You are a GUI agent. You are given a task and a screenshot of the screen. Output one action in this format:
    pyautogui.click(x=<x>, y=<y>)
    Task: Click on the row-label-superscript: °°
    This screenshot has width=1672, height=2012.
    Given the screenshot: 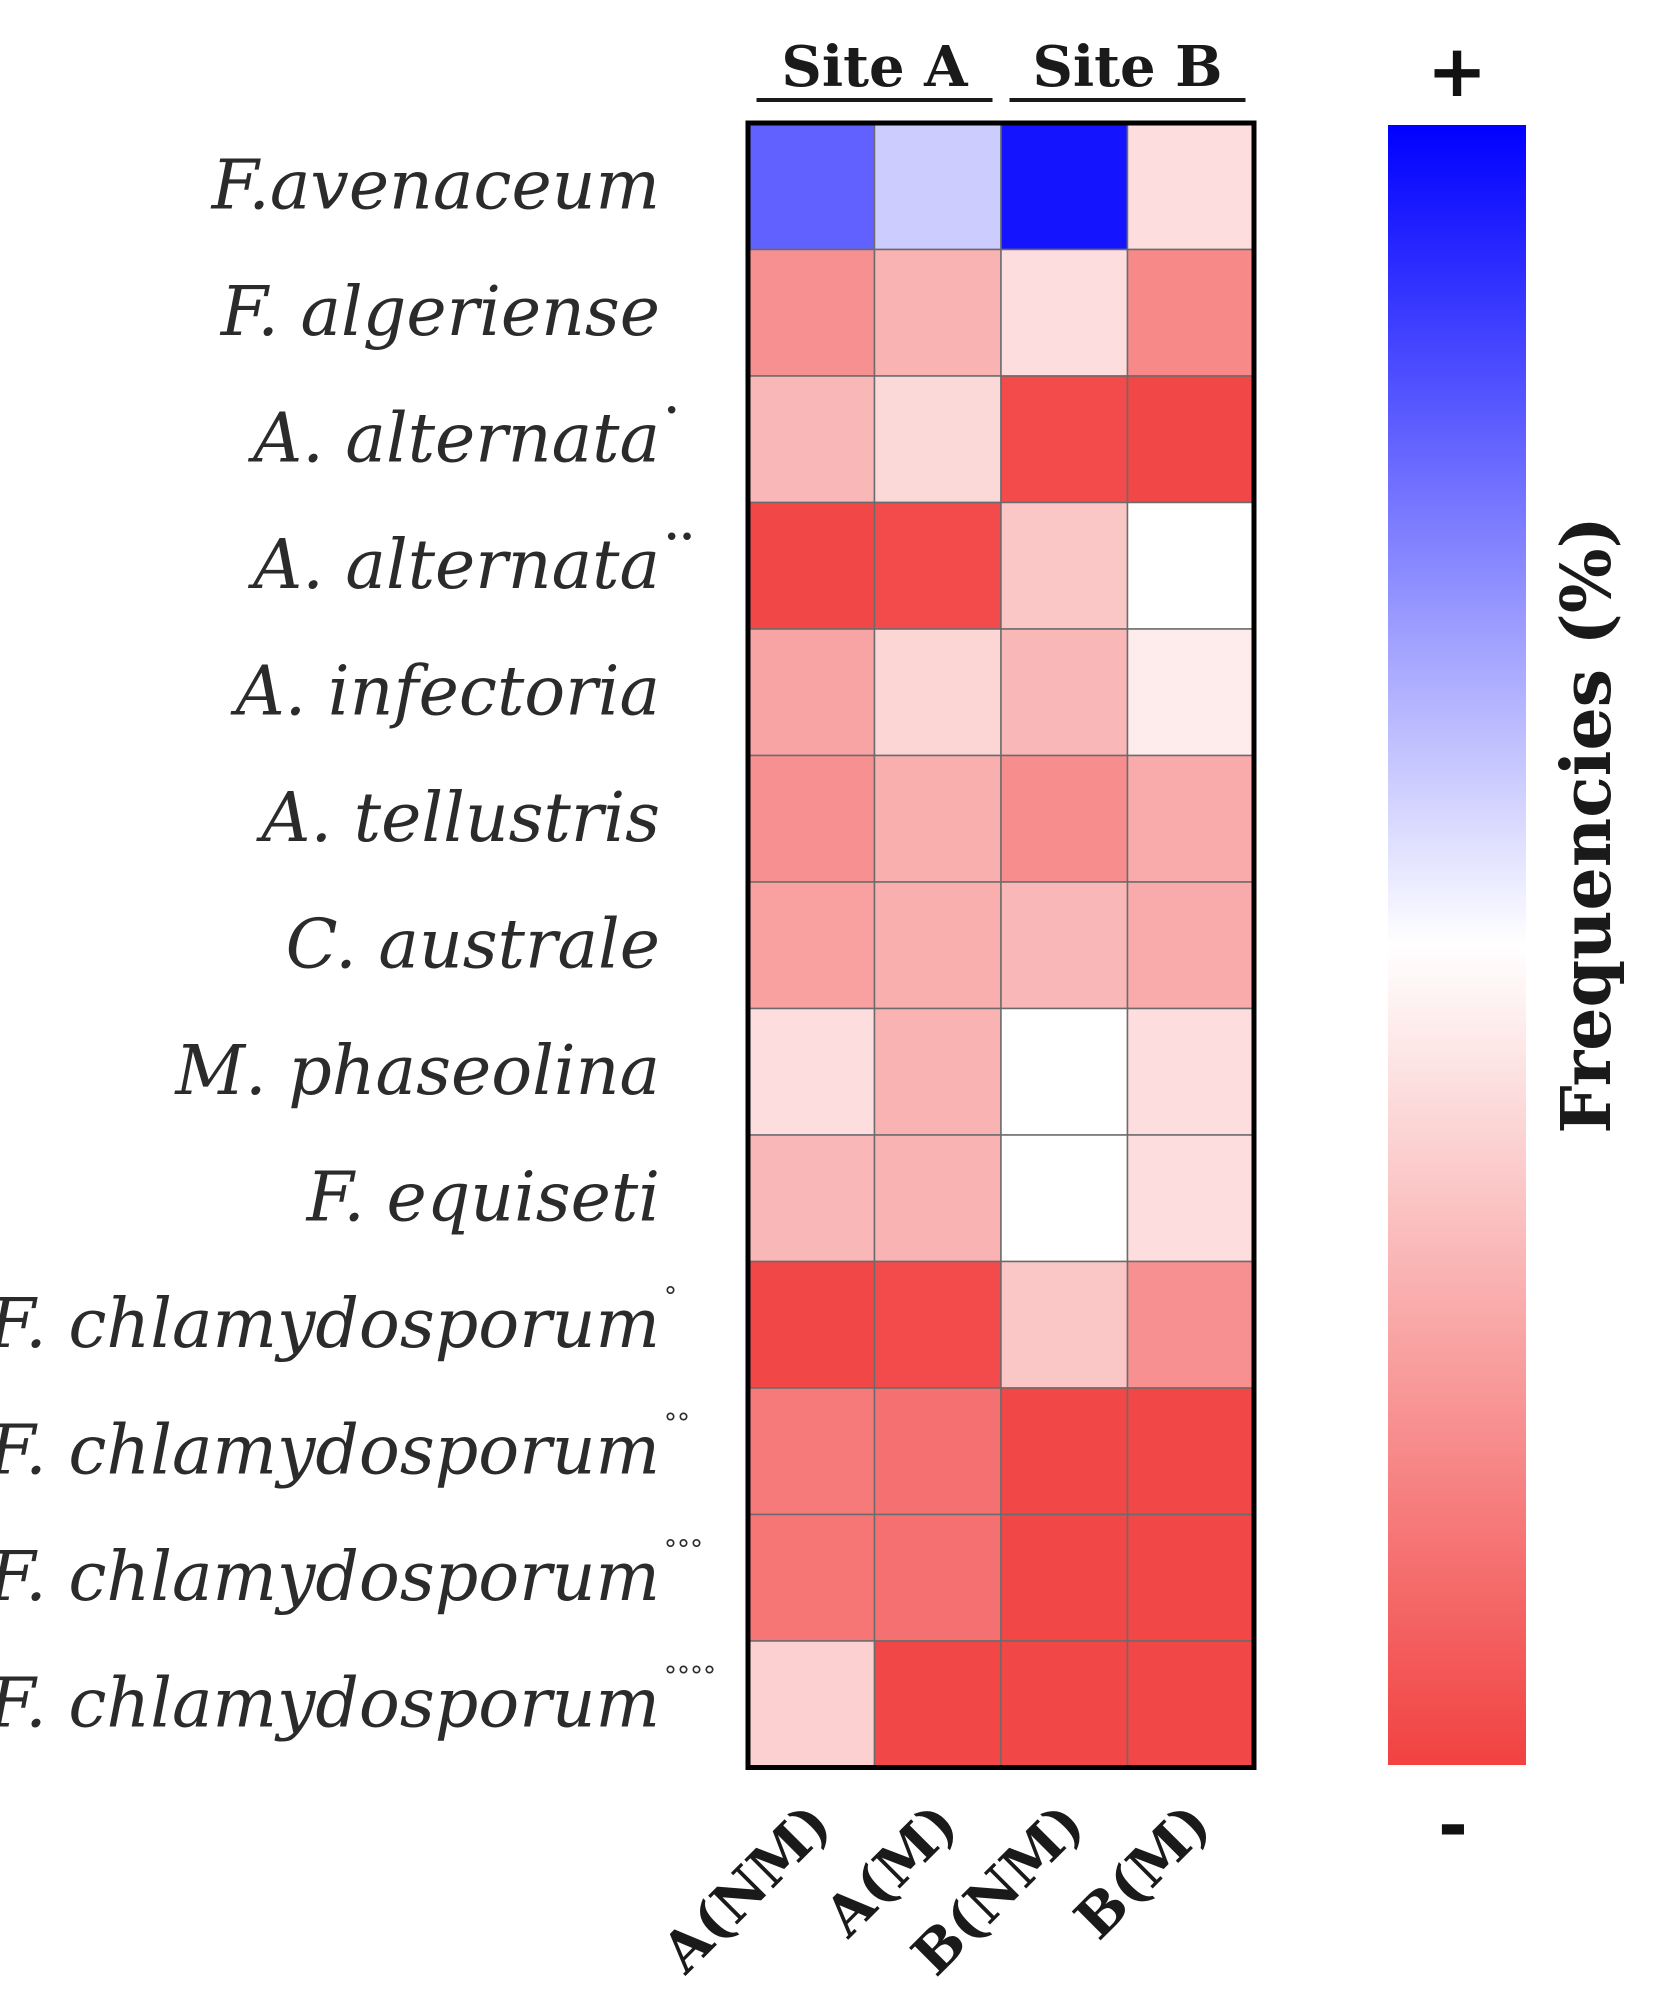 What is the action you would take?
    pyautogui.click(x=677, y=1423)
    